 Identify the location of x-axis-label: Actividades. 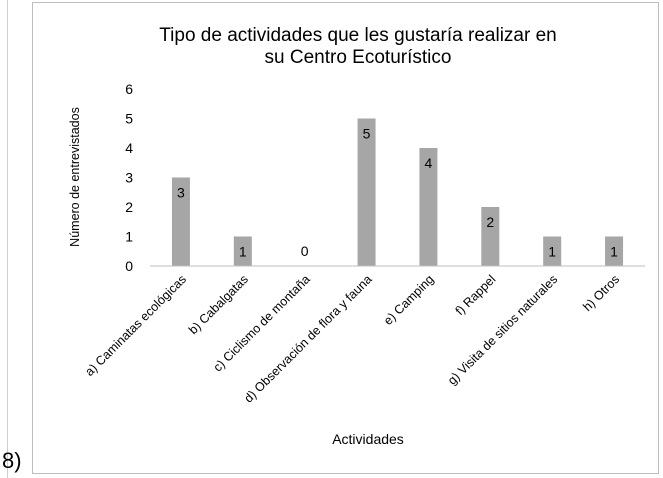
(368, 439).